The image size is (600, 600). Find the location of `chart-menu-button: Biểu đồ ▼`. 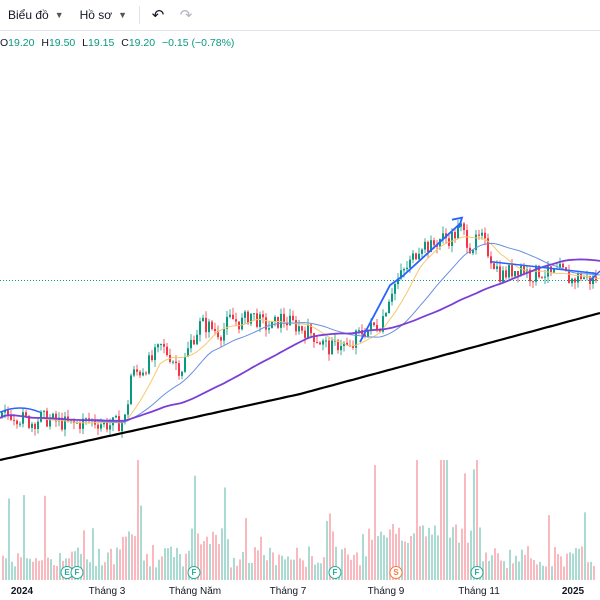

chart-menu-button: Biểu đồ ▼ is located at coordinates (36, 15).